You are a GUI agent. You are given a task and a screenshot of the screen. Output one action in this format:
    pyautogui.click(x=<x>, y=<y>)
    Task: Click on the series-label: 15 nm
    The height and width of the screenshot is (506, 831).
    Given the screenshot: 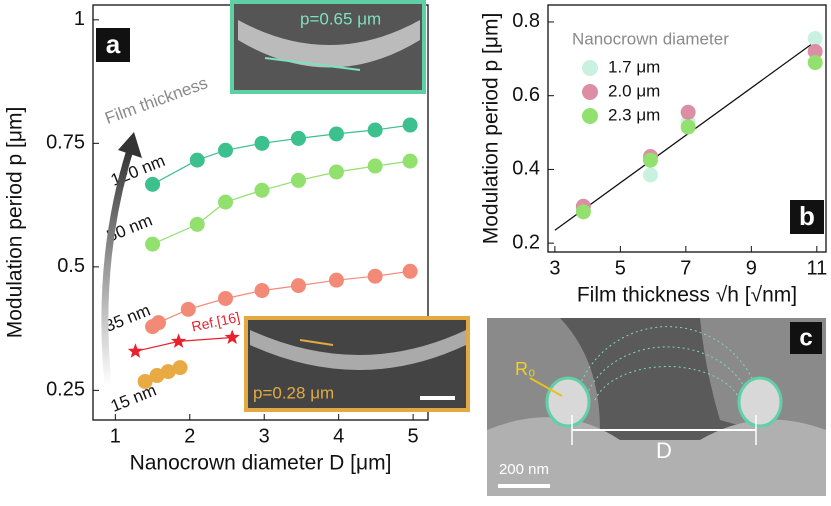 What is the action you would take?
    pyautogui.click(x=133, y=398)
    